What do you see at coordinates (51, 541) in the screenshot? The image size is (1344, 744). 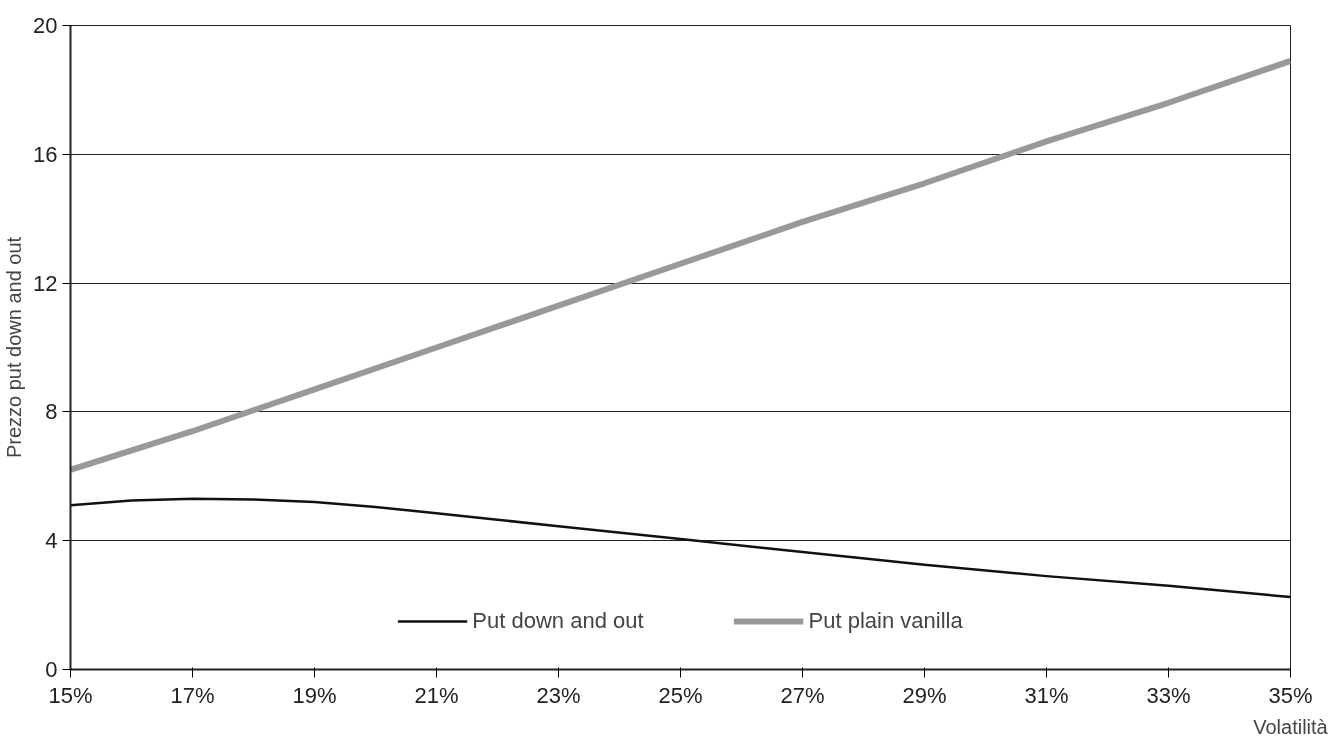 I see `y-tick-label: 4` at bounding box center [51, 541].